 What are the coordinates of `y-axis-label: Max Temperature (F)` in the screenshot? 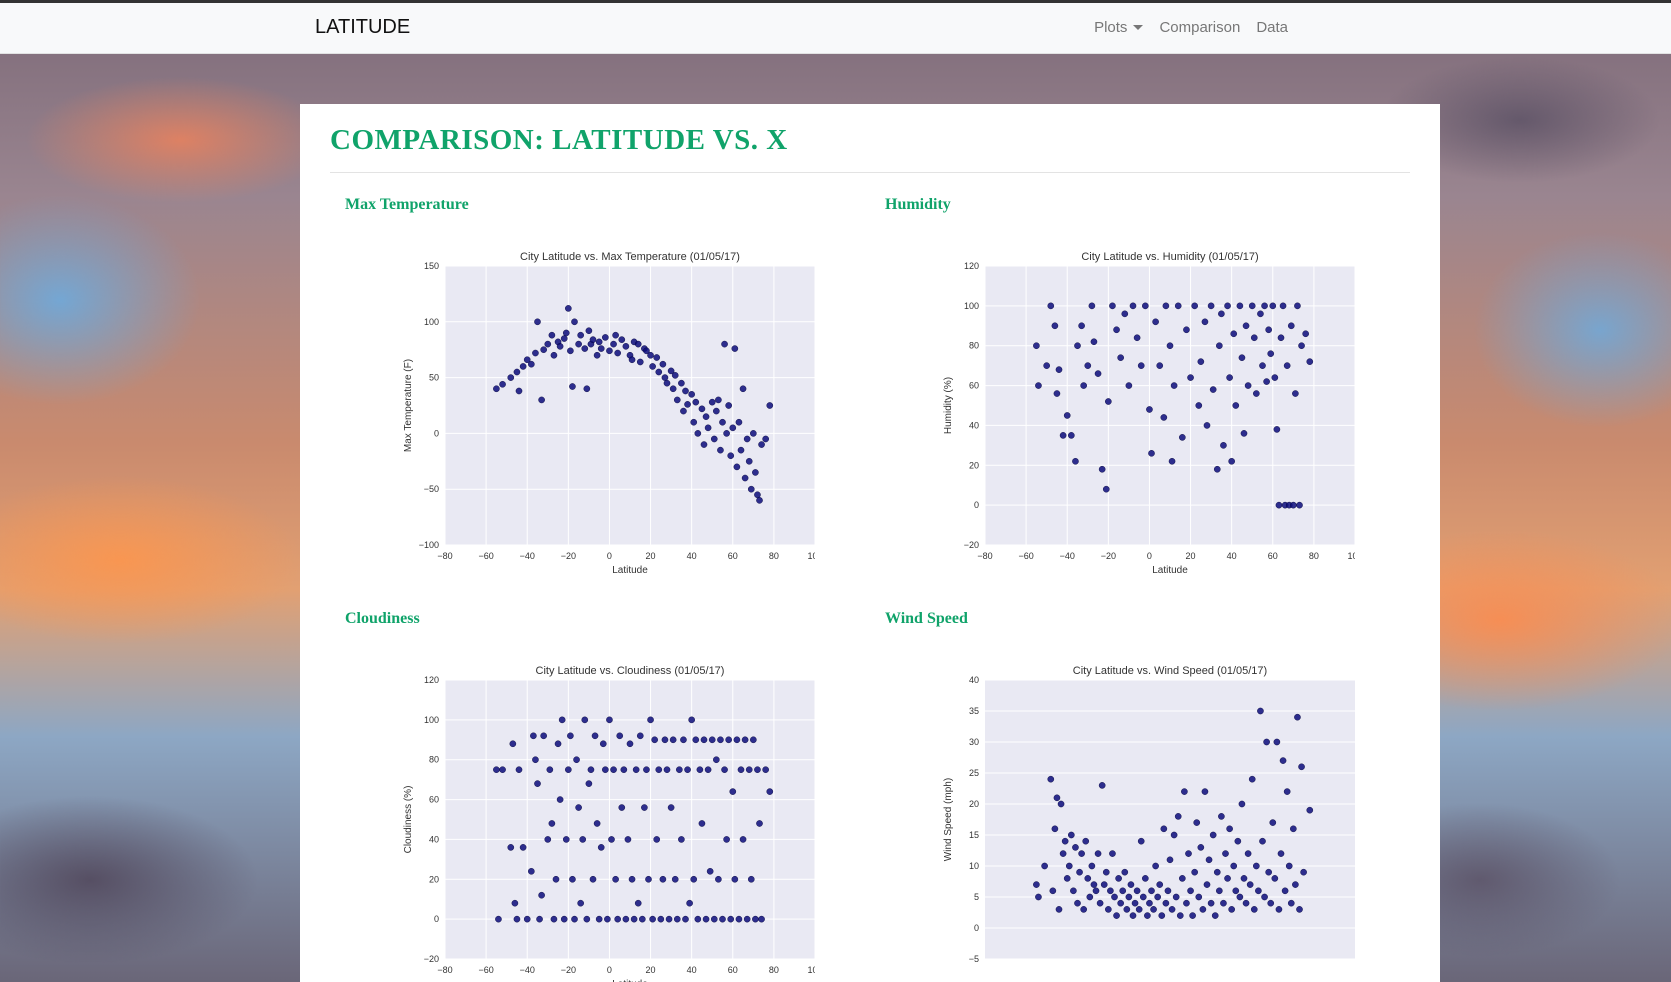 It's located at (408, 405).